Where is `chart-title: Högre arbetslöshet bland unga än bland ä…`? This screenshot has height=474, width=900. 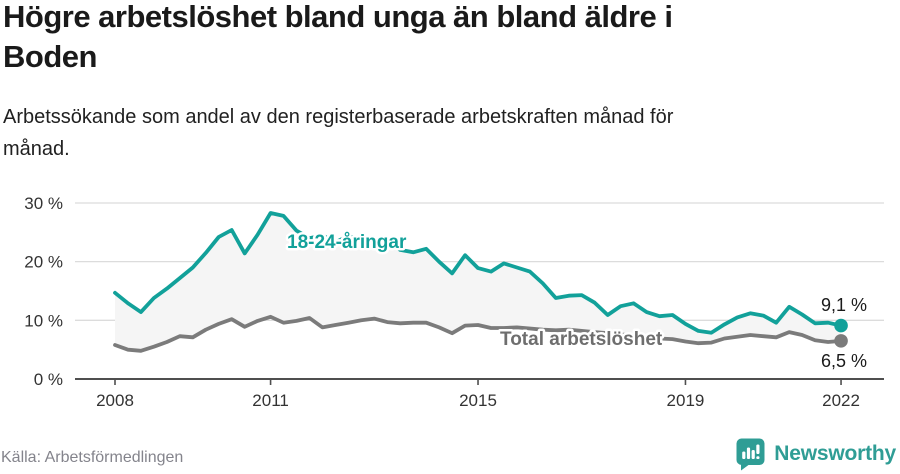 chart-title: Högre arbetslöshet bland unga än bland ä… is located at coordinates (338, 37).